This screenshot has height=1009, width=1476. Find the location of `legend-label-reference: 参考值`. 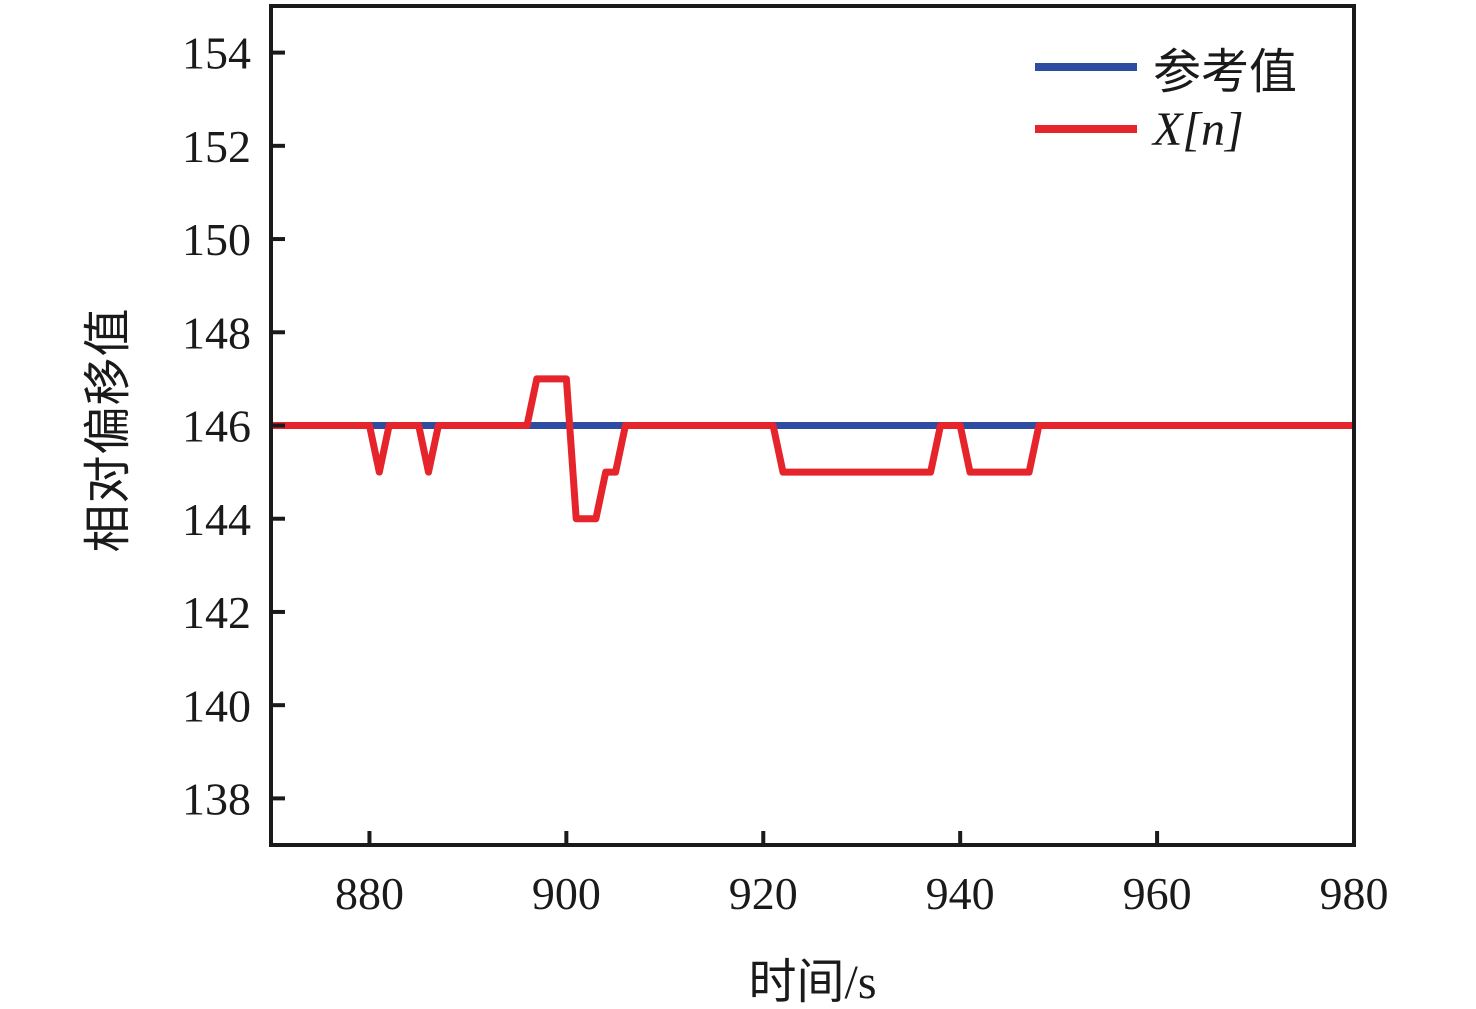

legend-label-reference: 参考值 is located at coordinates (1225, 72).